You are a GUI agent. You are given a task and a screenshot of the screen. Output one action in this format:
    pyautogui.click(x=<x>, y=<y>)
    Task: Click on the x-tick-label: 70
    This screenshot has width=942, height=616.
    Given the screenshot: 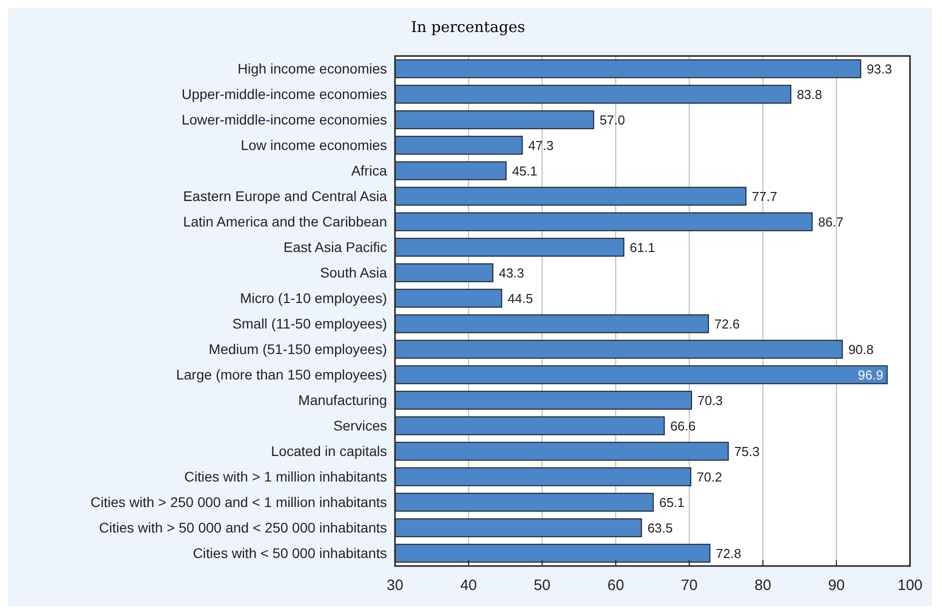 What is the action you would take?
    pyautogui.click(x=689, y=585)
    